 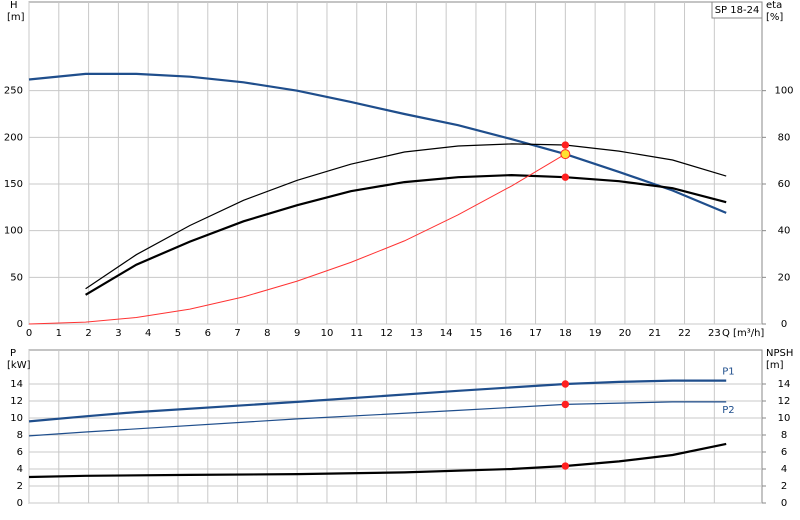 I want to click on x-axis-label: Q [m³/h], so click(x=743, y=333).